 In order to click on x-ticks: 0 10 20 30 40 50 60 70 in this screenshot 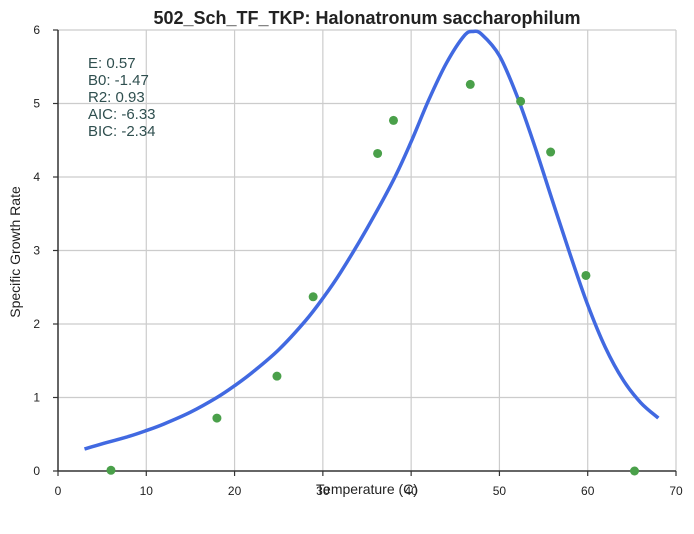, I will do `click(369, 484)`.